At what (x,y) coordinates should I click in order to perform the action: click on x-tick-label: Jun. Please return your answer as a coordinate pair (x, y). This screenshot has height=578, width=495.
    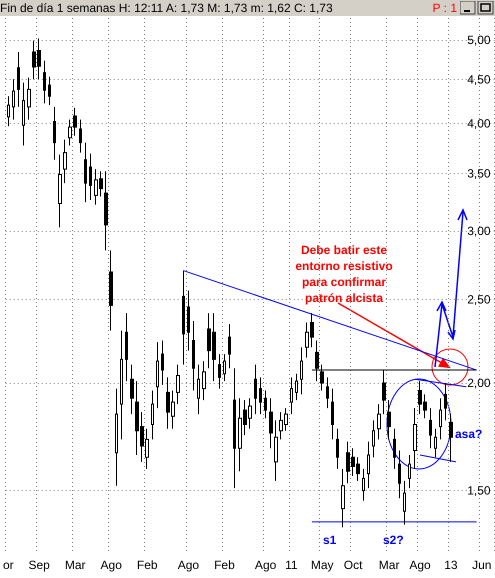
    Looking at the image, I should click on (482, 565).